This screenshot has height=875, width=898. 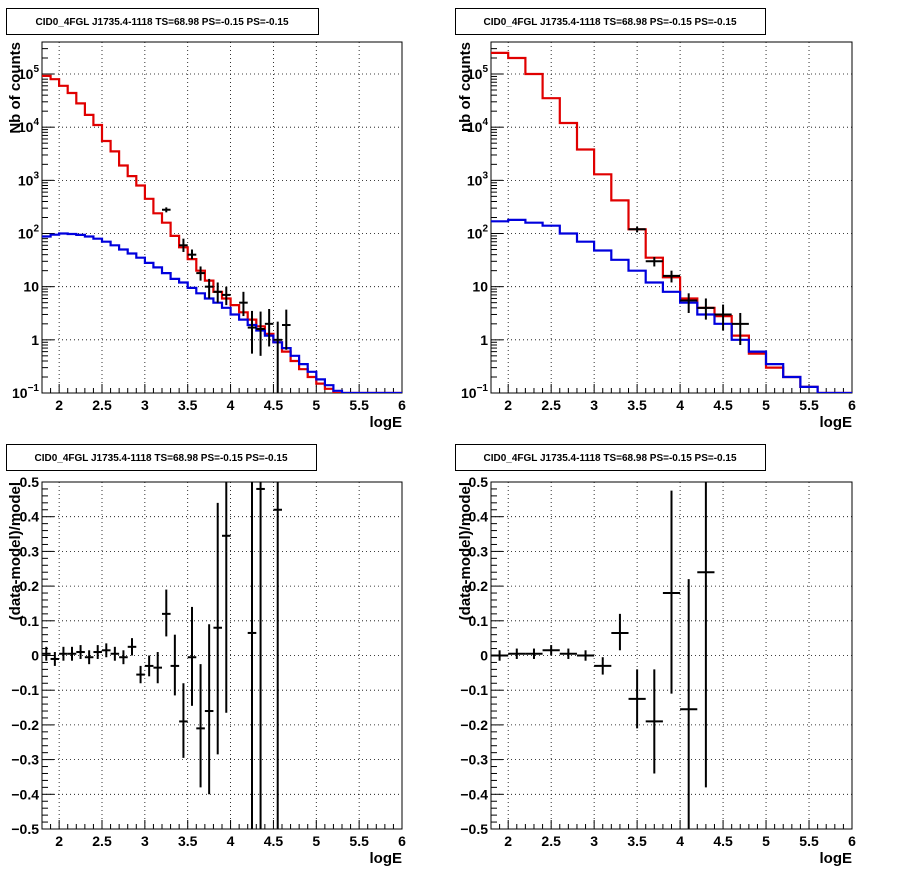 I want to click on y-tick-label: 10⁻¹, so click(x=474, y=392).